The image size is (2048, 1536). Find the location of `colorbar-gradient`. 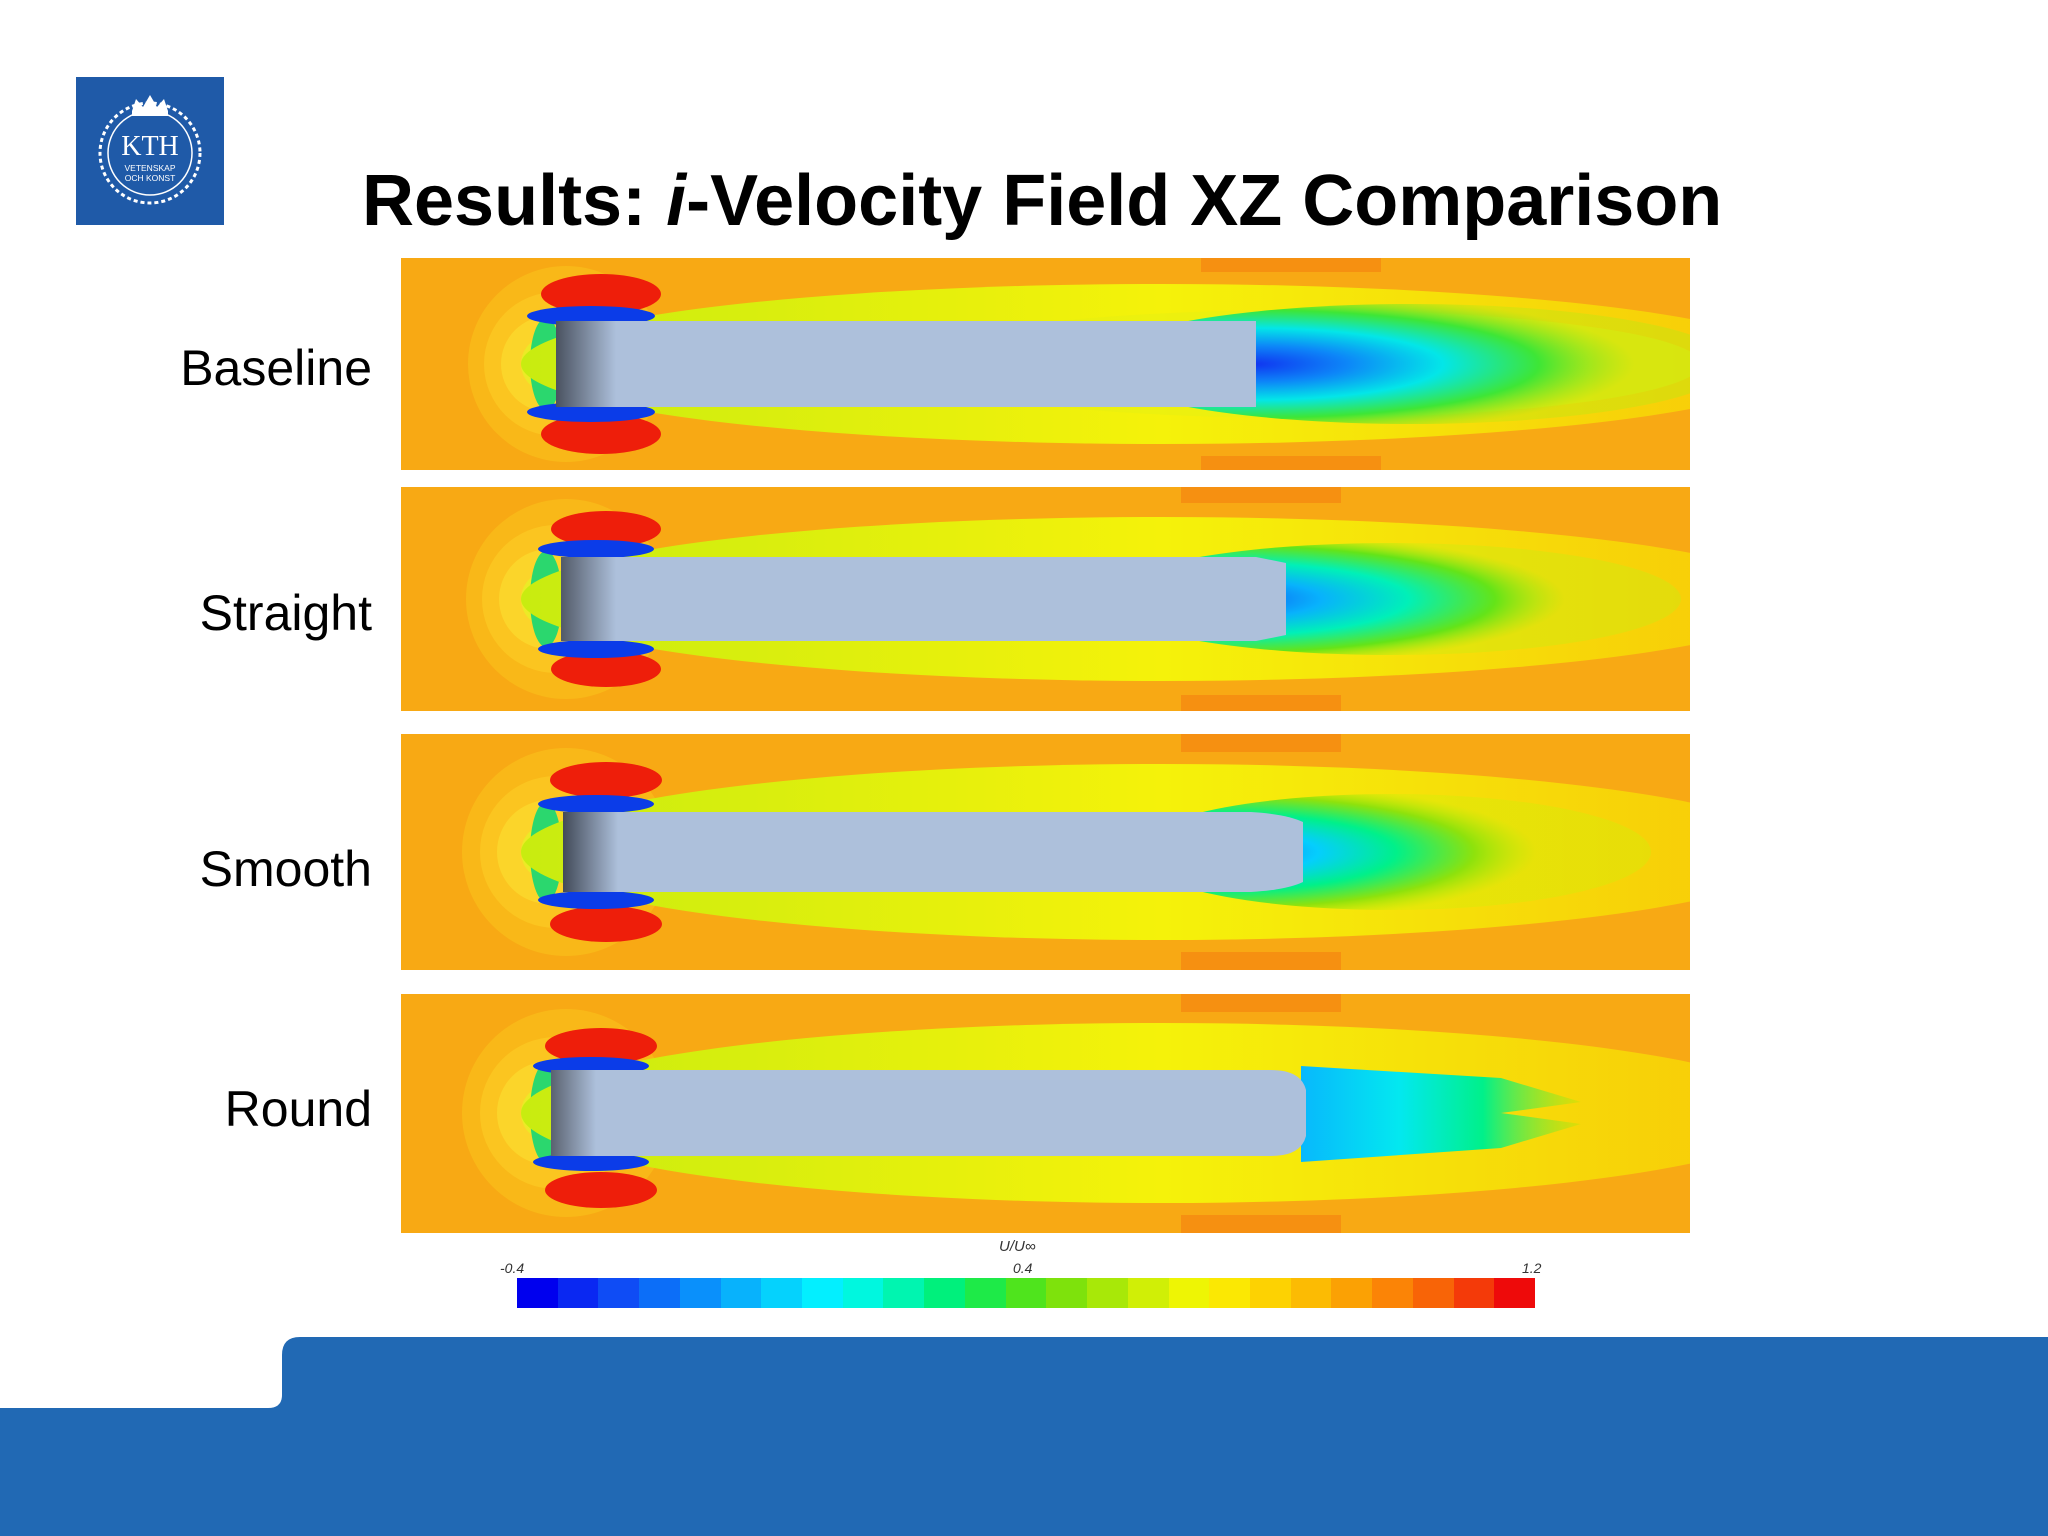

colorbar-gradient is located at coordinates (1026, 1293).